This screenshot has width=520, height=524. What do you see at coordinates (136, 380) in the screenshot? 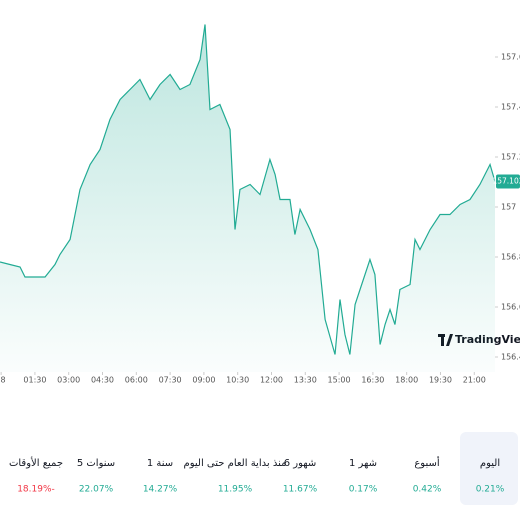
I see `x-tick-label: 06:00` at bounding box center [136, 380].